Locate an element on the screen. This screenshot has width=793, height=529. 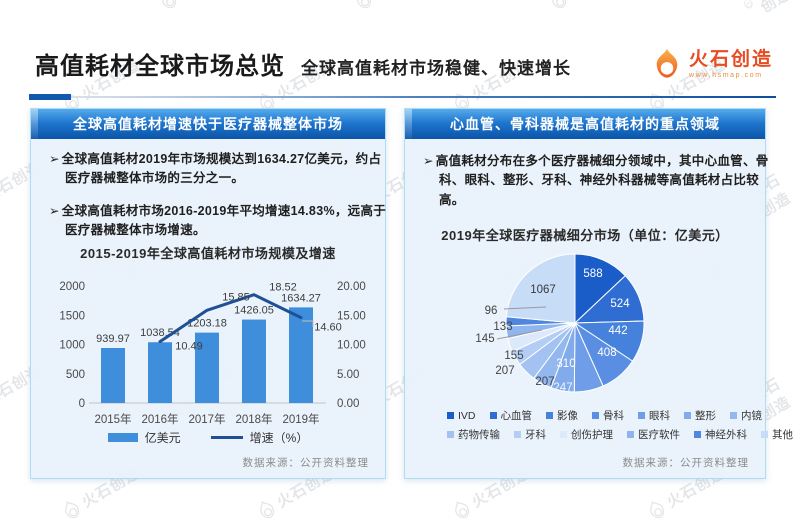
pie-chart-legend: IVD 心血管 影像 骨科 眼科 整形 内镜药物传输 牙科 创伤护理 医疗软件 神经外科 其他 is located at coordinates (620, 425).